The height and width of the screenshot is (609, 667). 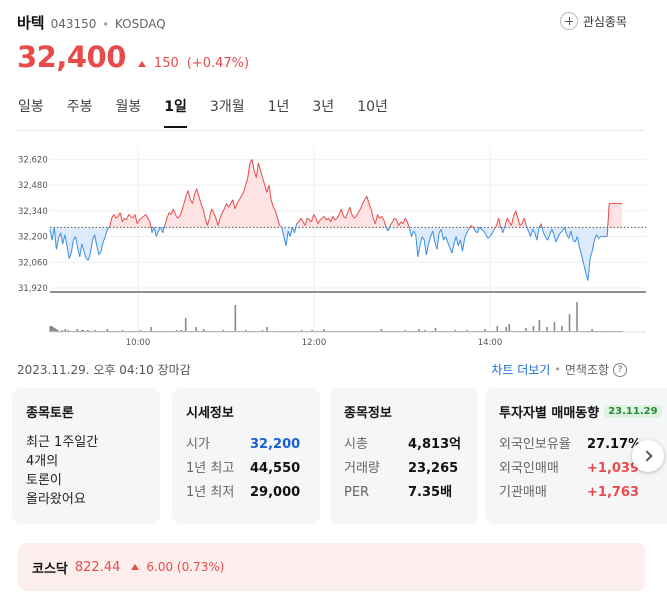 What do you see at coordinates (104, 370) in the screenshot?
I see `market-close-timestamp: 2023.11.29. 오후 04:10 장마감` at bounding box center [104, 370].